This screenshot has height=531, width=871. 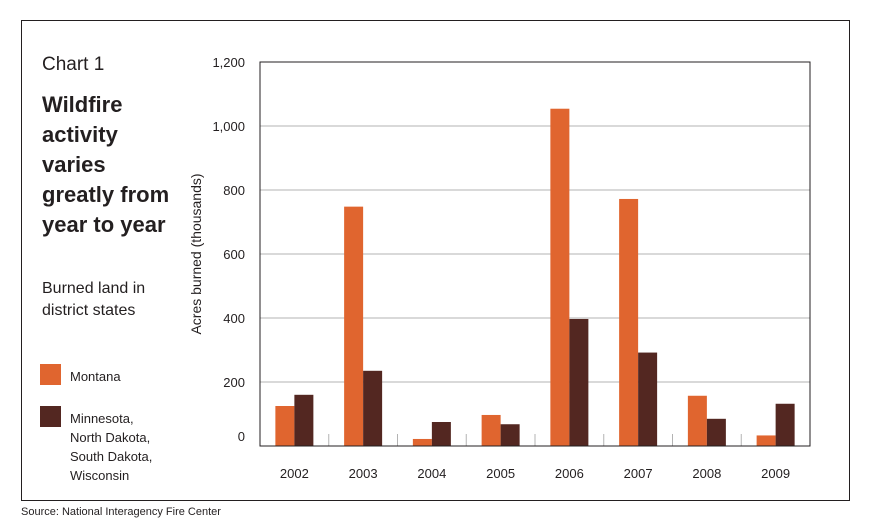 What do you see at coordinates (102, 418) in the screenshot?
I see `legend-line: Minnesota,` at bounding box center [102, 418].